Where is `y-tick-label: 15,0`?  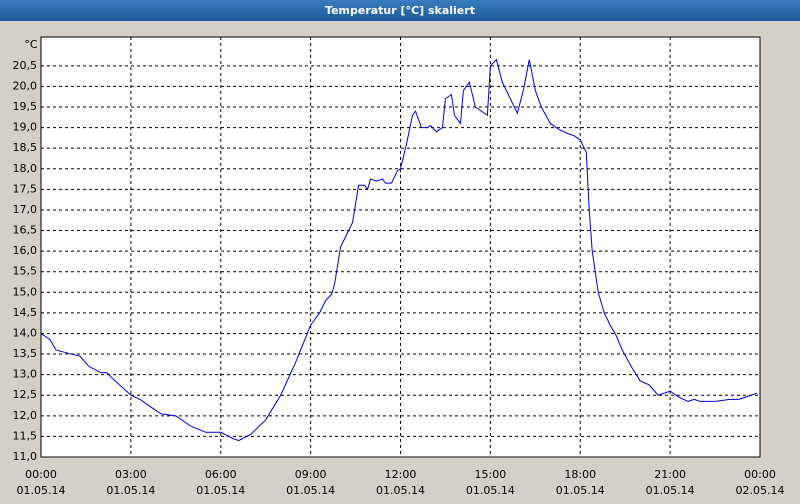 y-tick-label: 15,0 is located at coordinates (25, 291).